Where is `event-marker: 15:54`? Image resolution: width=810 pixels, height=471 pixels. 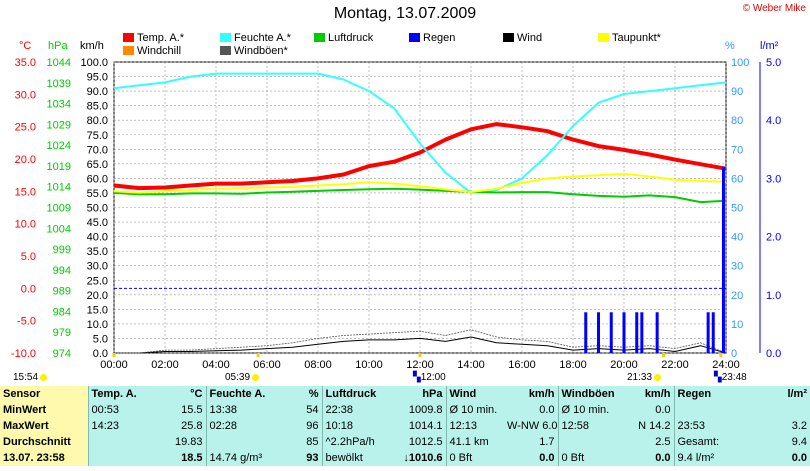
event-marker: 15:54 is located at coordinates (30, 377).